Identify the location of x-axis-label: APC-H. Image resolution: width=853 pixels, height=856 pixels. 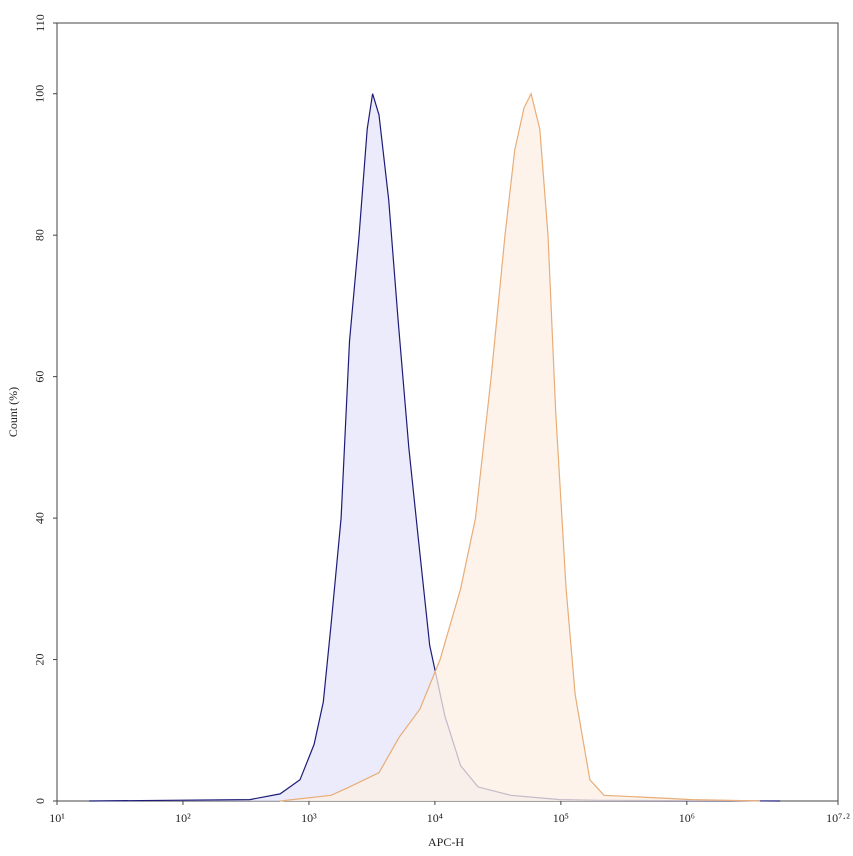
(446, 842).